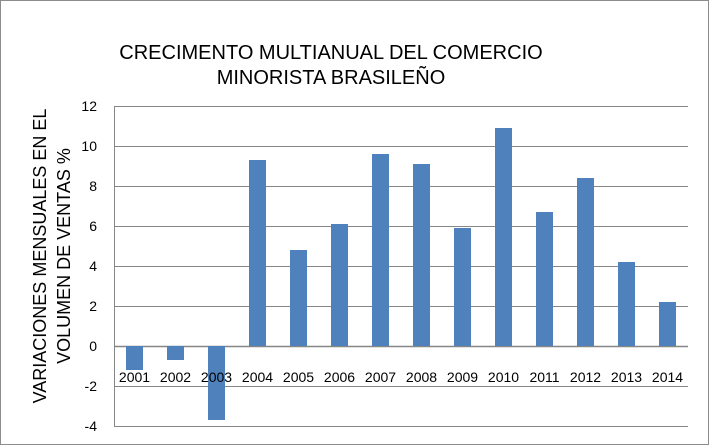  I want to click on x-tick-label: 2001, so click(134, 377).